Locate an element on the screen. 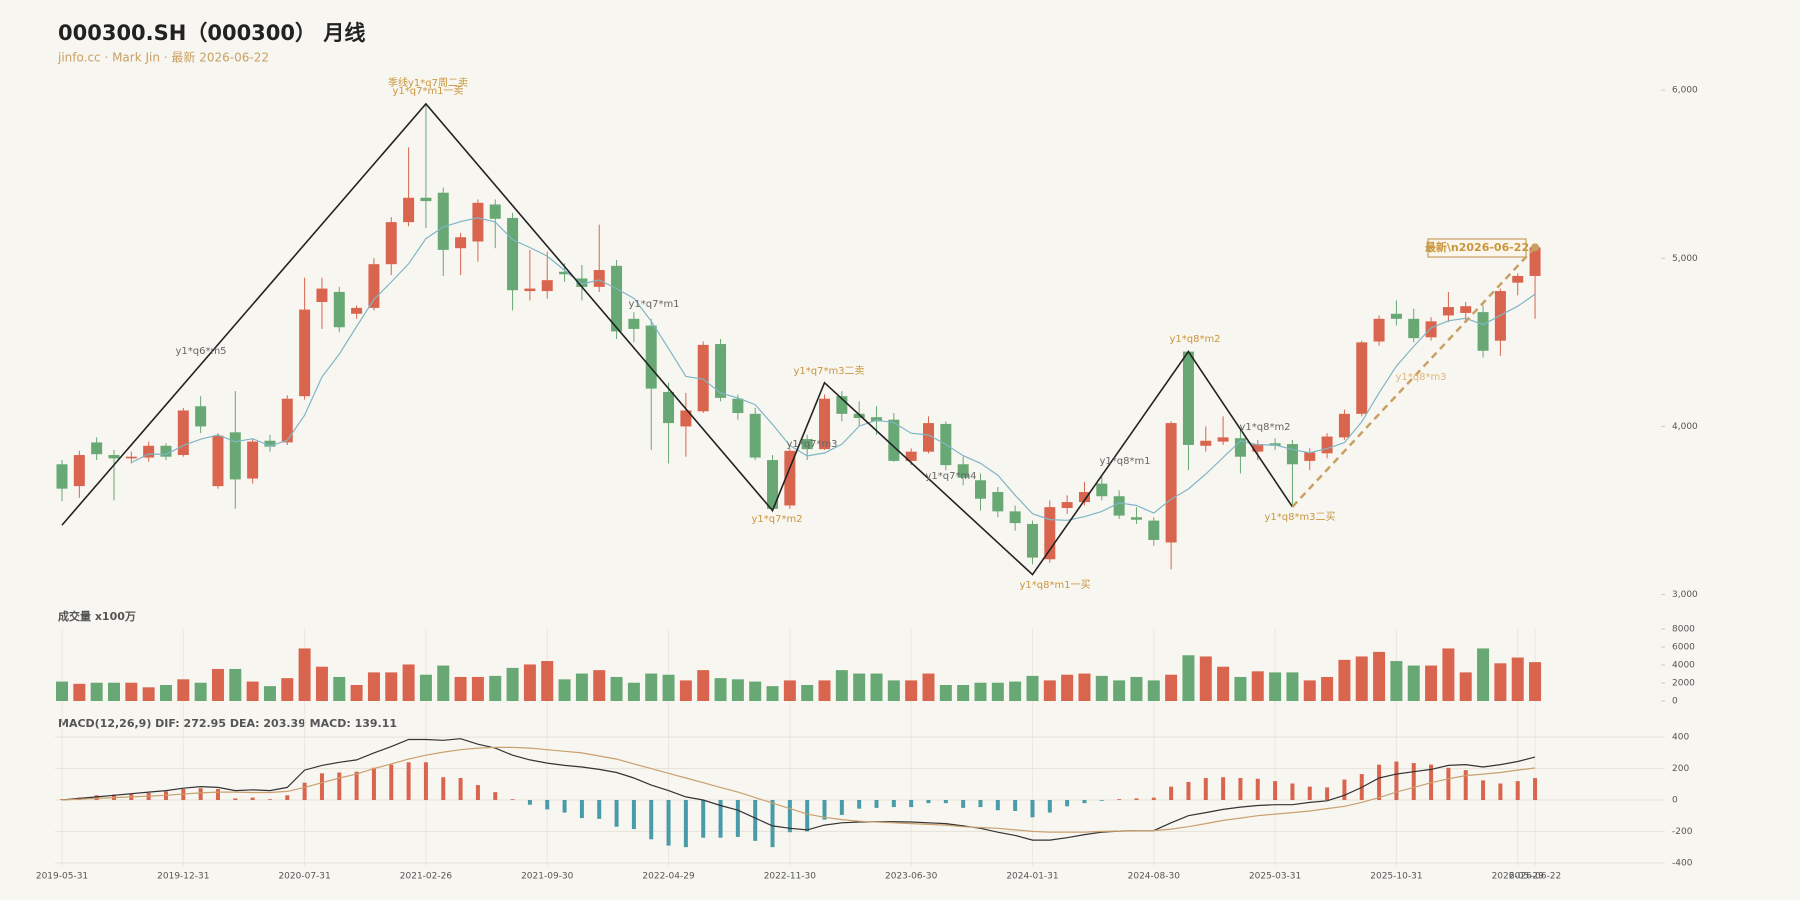 This screenshot has height=900, width=1800. y-tick-label: 3,000 is located at coordinates (1685, 595).